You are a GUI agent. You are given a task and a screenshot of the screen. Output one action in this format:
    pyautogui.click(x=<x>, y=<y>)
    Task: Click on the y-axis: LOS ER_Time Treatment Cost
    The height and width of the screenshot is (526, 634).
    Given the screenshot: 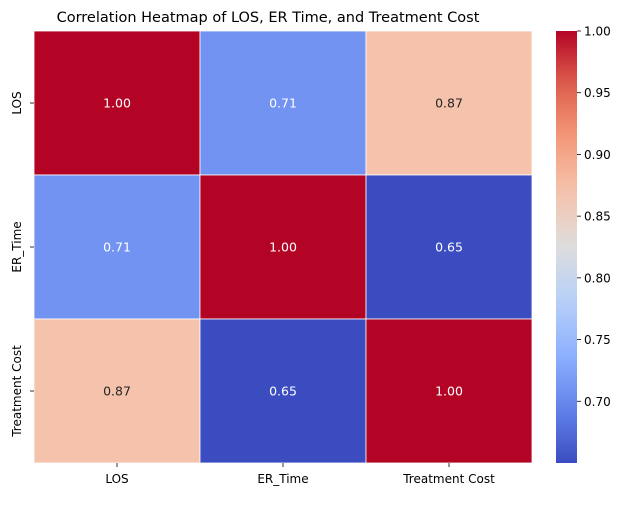 What is the action you would take?
    pyautogui.click(x=22, y=264)
    